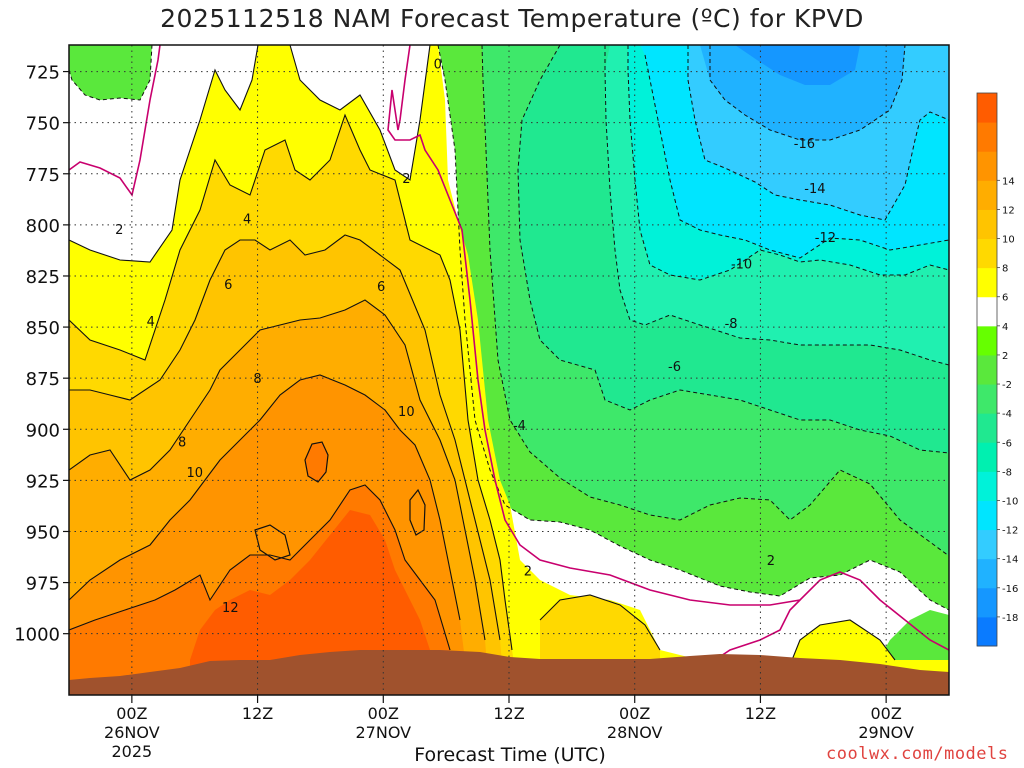 This screenshot has height=768, width=1024. What do you see at coordinates (634, 713) in the screenshot?
I see `x-tick-label-4-0: 00Z` at bounding box center [634, 713].